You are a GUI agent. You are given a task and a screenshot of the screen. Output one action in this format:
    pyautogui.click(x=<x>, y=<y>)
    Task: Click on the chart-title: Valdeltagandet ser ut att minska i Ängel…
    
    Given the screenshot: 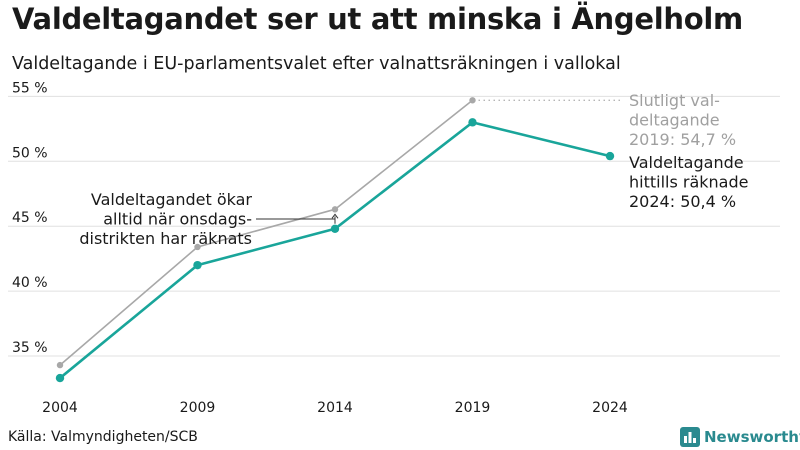 What is the action you would take?
    pyautogui.click(x=377, y=19)
    